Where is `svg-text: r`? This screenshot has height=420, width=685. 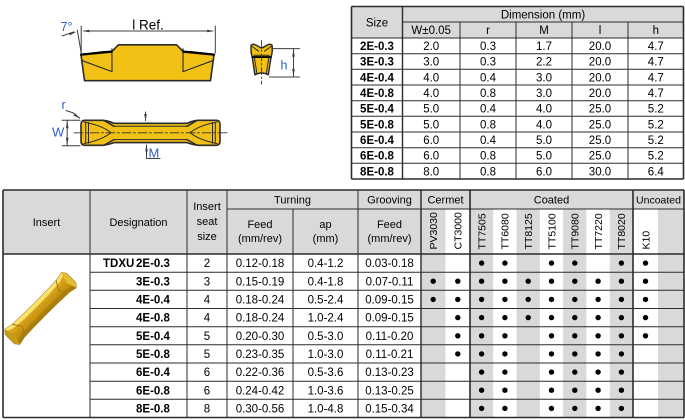 svg-text: r is located at coordinates (64, 105).